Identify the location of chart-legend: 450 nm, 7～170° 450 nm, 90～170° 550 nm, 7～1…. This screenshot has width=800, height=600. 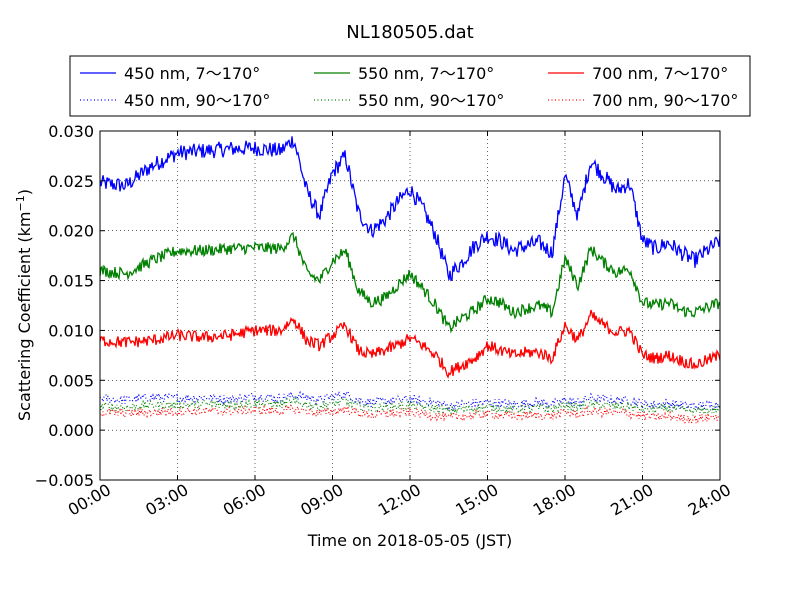
(410, 86).